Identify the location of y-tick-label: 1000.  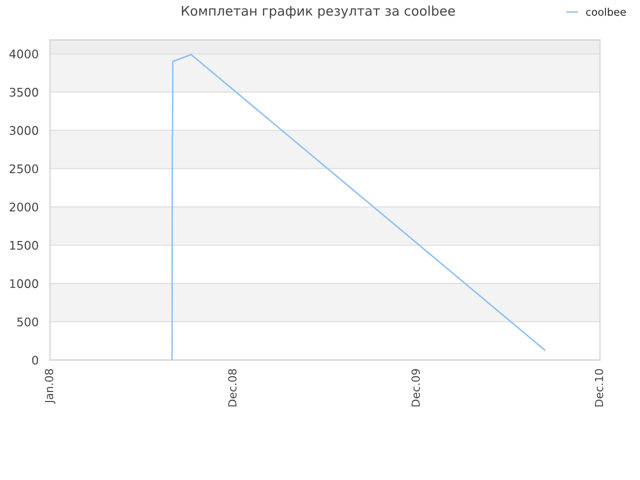
(24, 283).